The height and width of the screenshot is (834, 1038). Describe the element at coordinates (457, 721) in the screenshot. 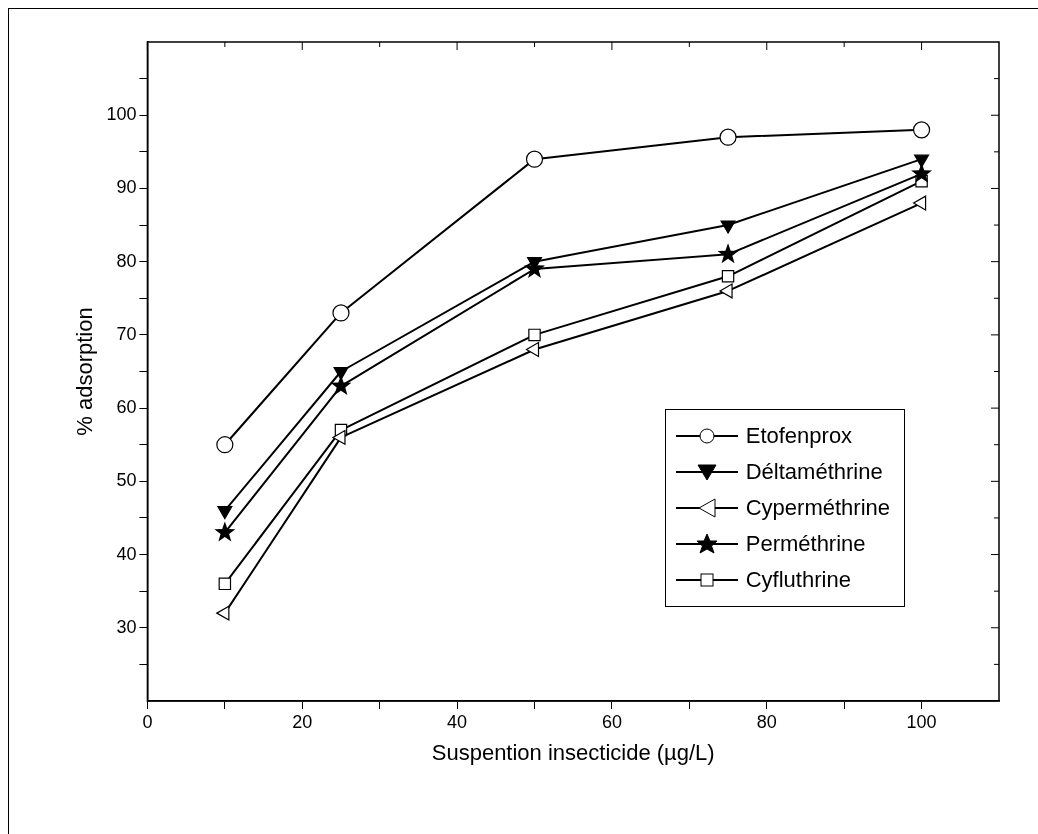

I see `x-tick-label: 40` at that location.